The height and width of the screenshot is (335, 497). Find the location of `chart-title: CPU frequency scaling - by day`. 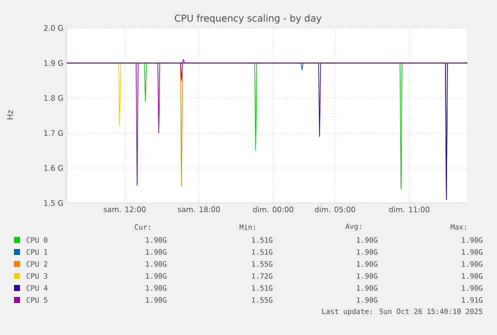

chart-title: CPU frequency scaling - by day is located at coordinates (248, 19).